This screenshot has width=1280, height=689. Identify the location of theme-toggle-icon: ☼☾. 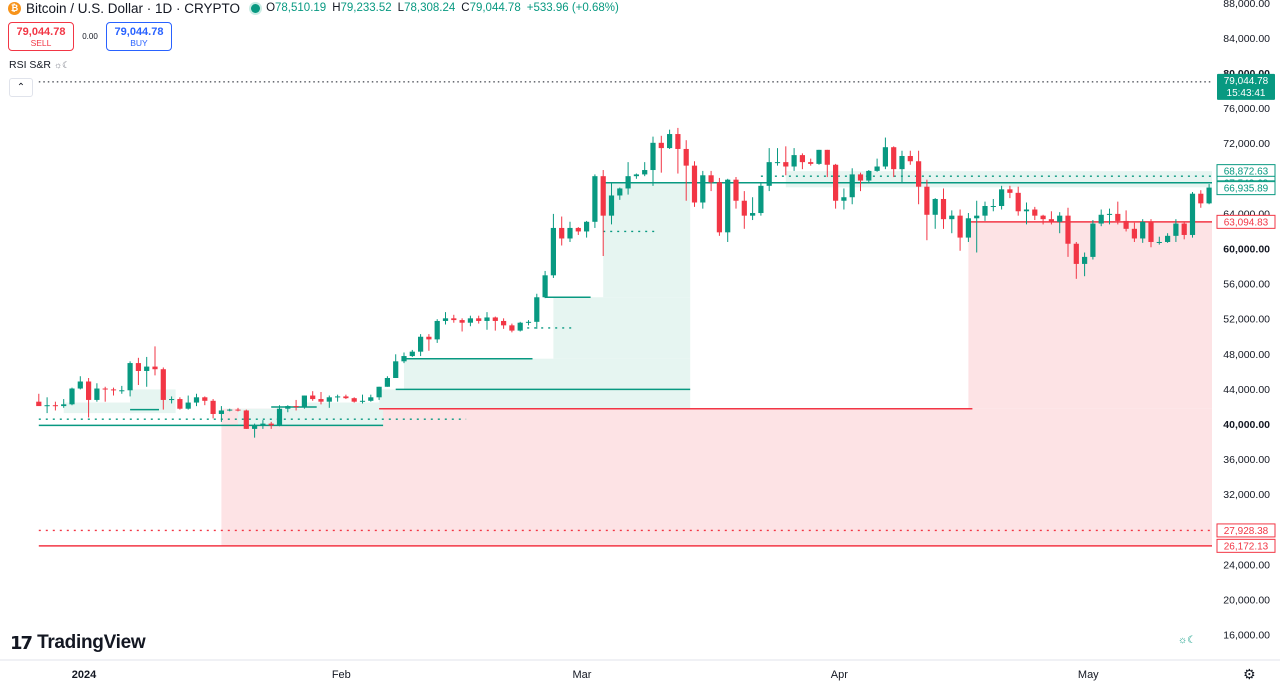
(1187, 640).